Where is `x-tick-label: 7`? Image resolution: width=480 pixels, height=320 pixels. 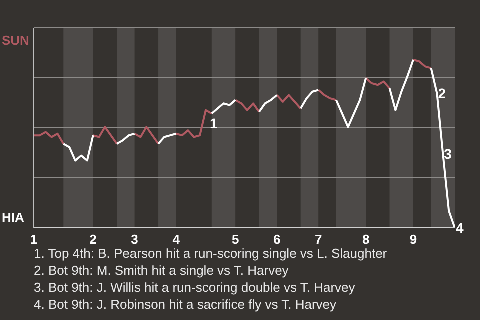 x-tick-label: 7 is located at coordinates (318, 240).